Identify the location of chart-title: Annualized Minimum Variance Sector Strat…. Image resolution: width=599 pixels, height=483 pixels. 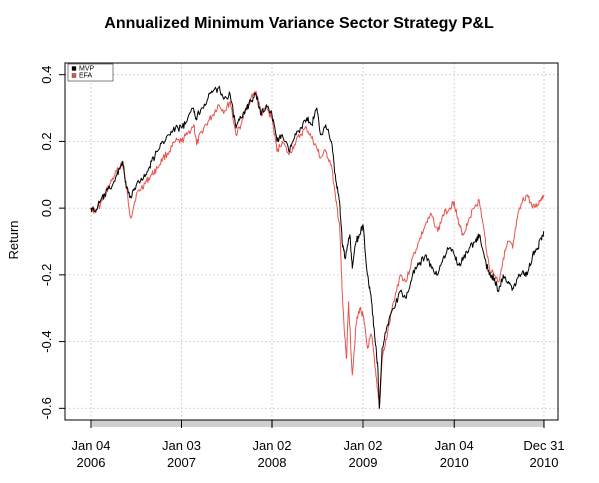
(299, 23).